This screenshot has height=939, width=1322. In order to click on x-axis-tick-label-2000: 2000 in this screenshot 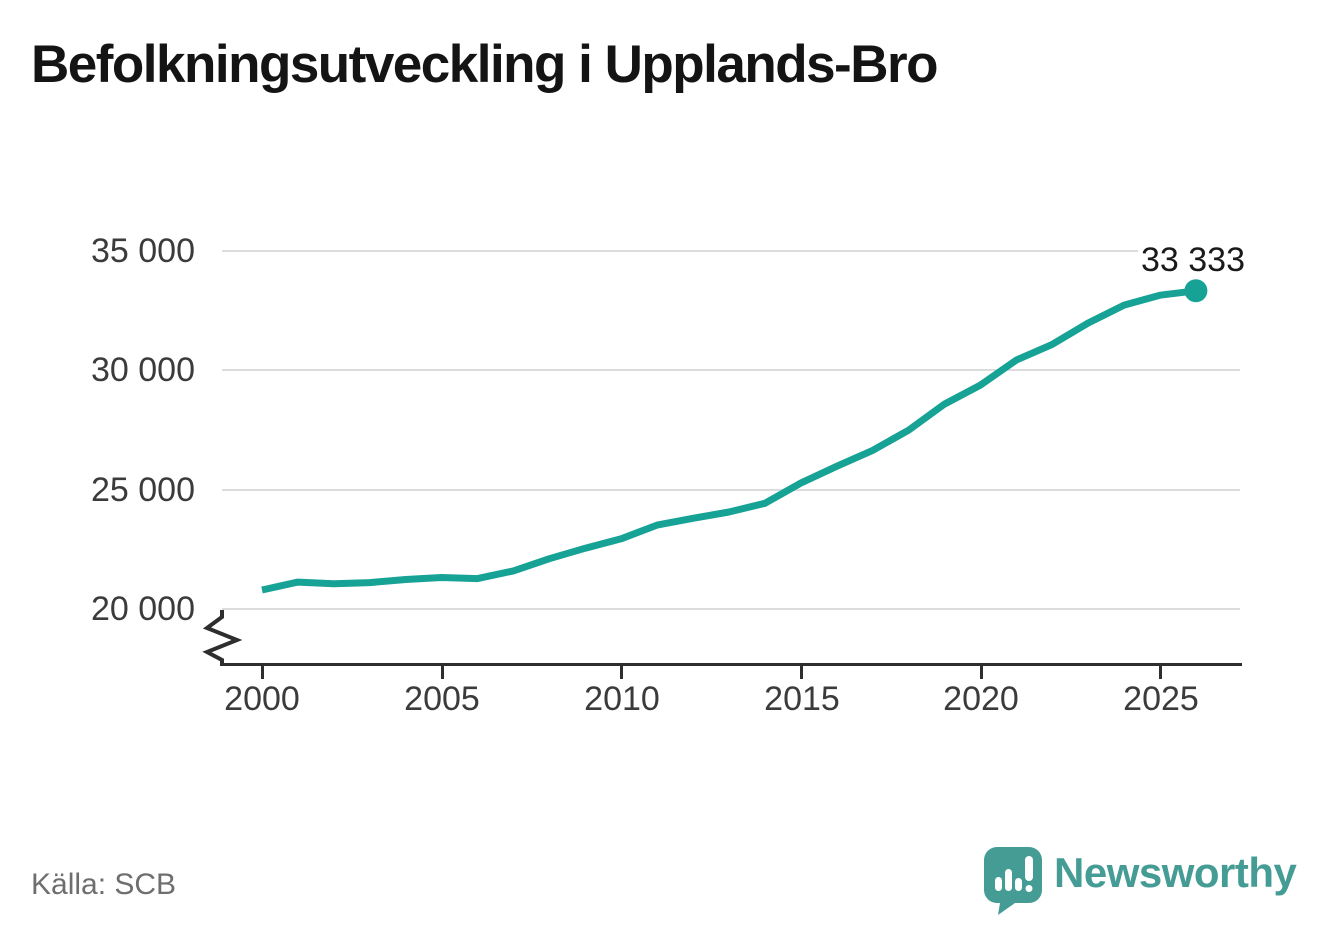, I will do `click(262, 699)`.